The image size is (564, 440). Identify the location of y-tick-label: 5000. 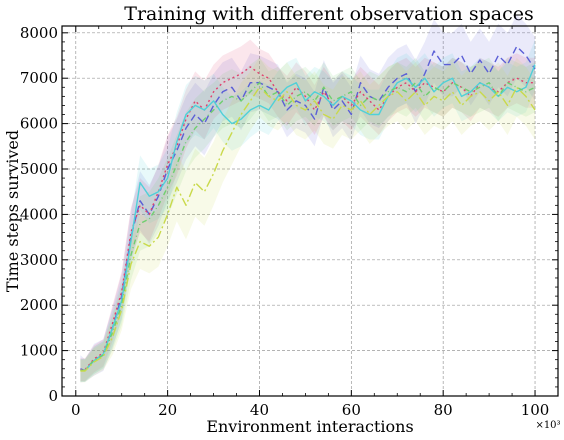
(39, 169).